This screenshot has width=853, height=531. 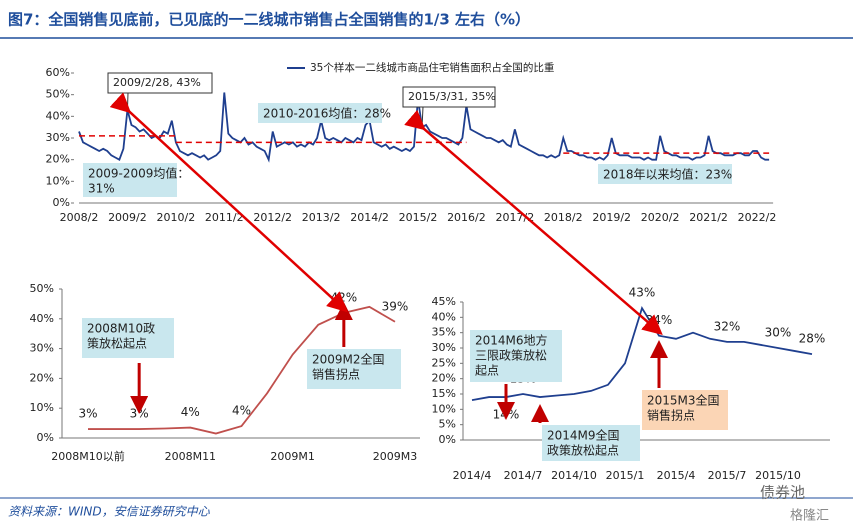 I want to click on title: 图7：全国销售见底前，已见底的一二线城市销售占全国销售的1/3 左右（%）, so click(x=269, y=20).